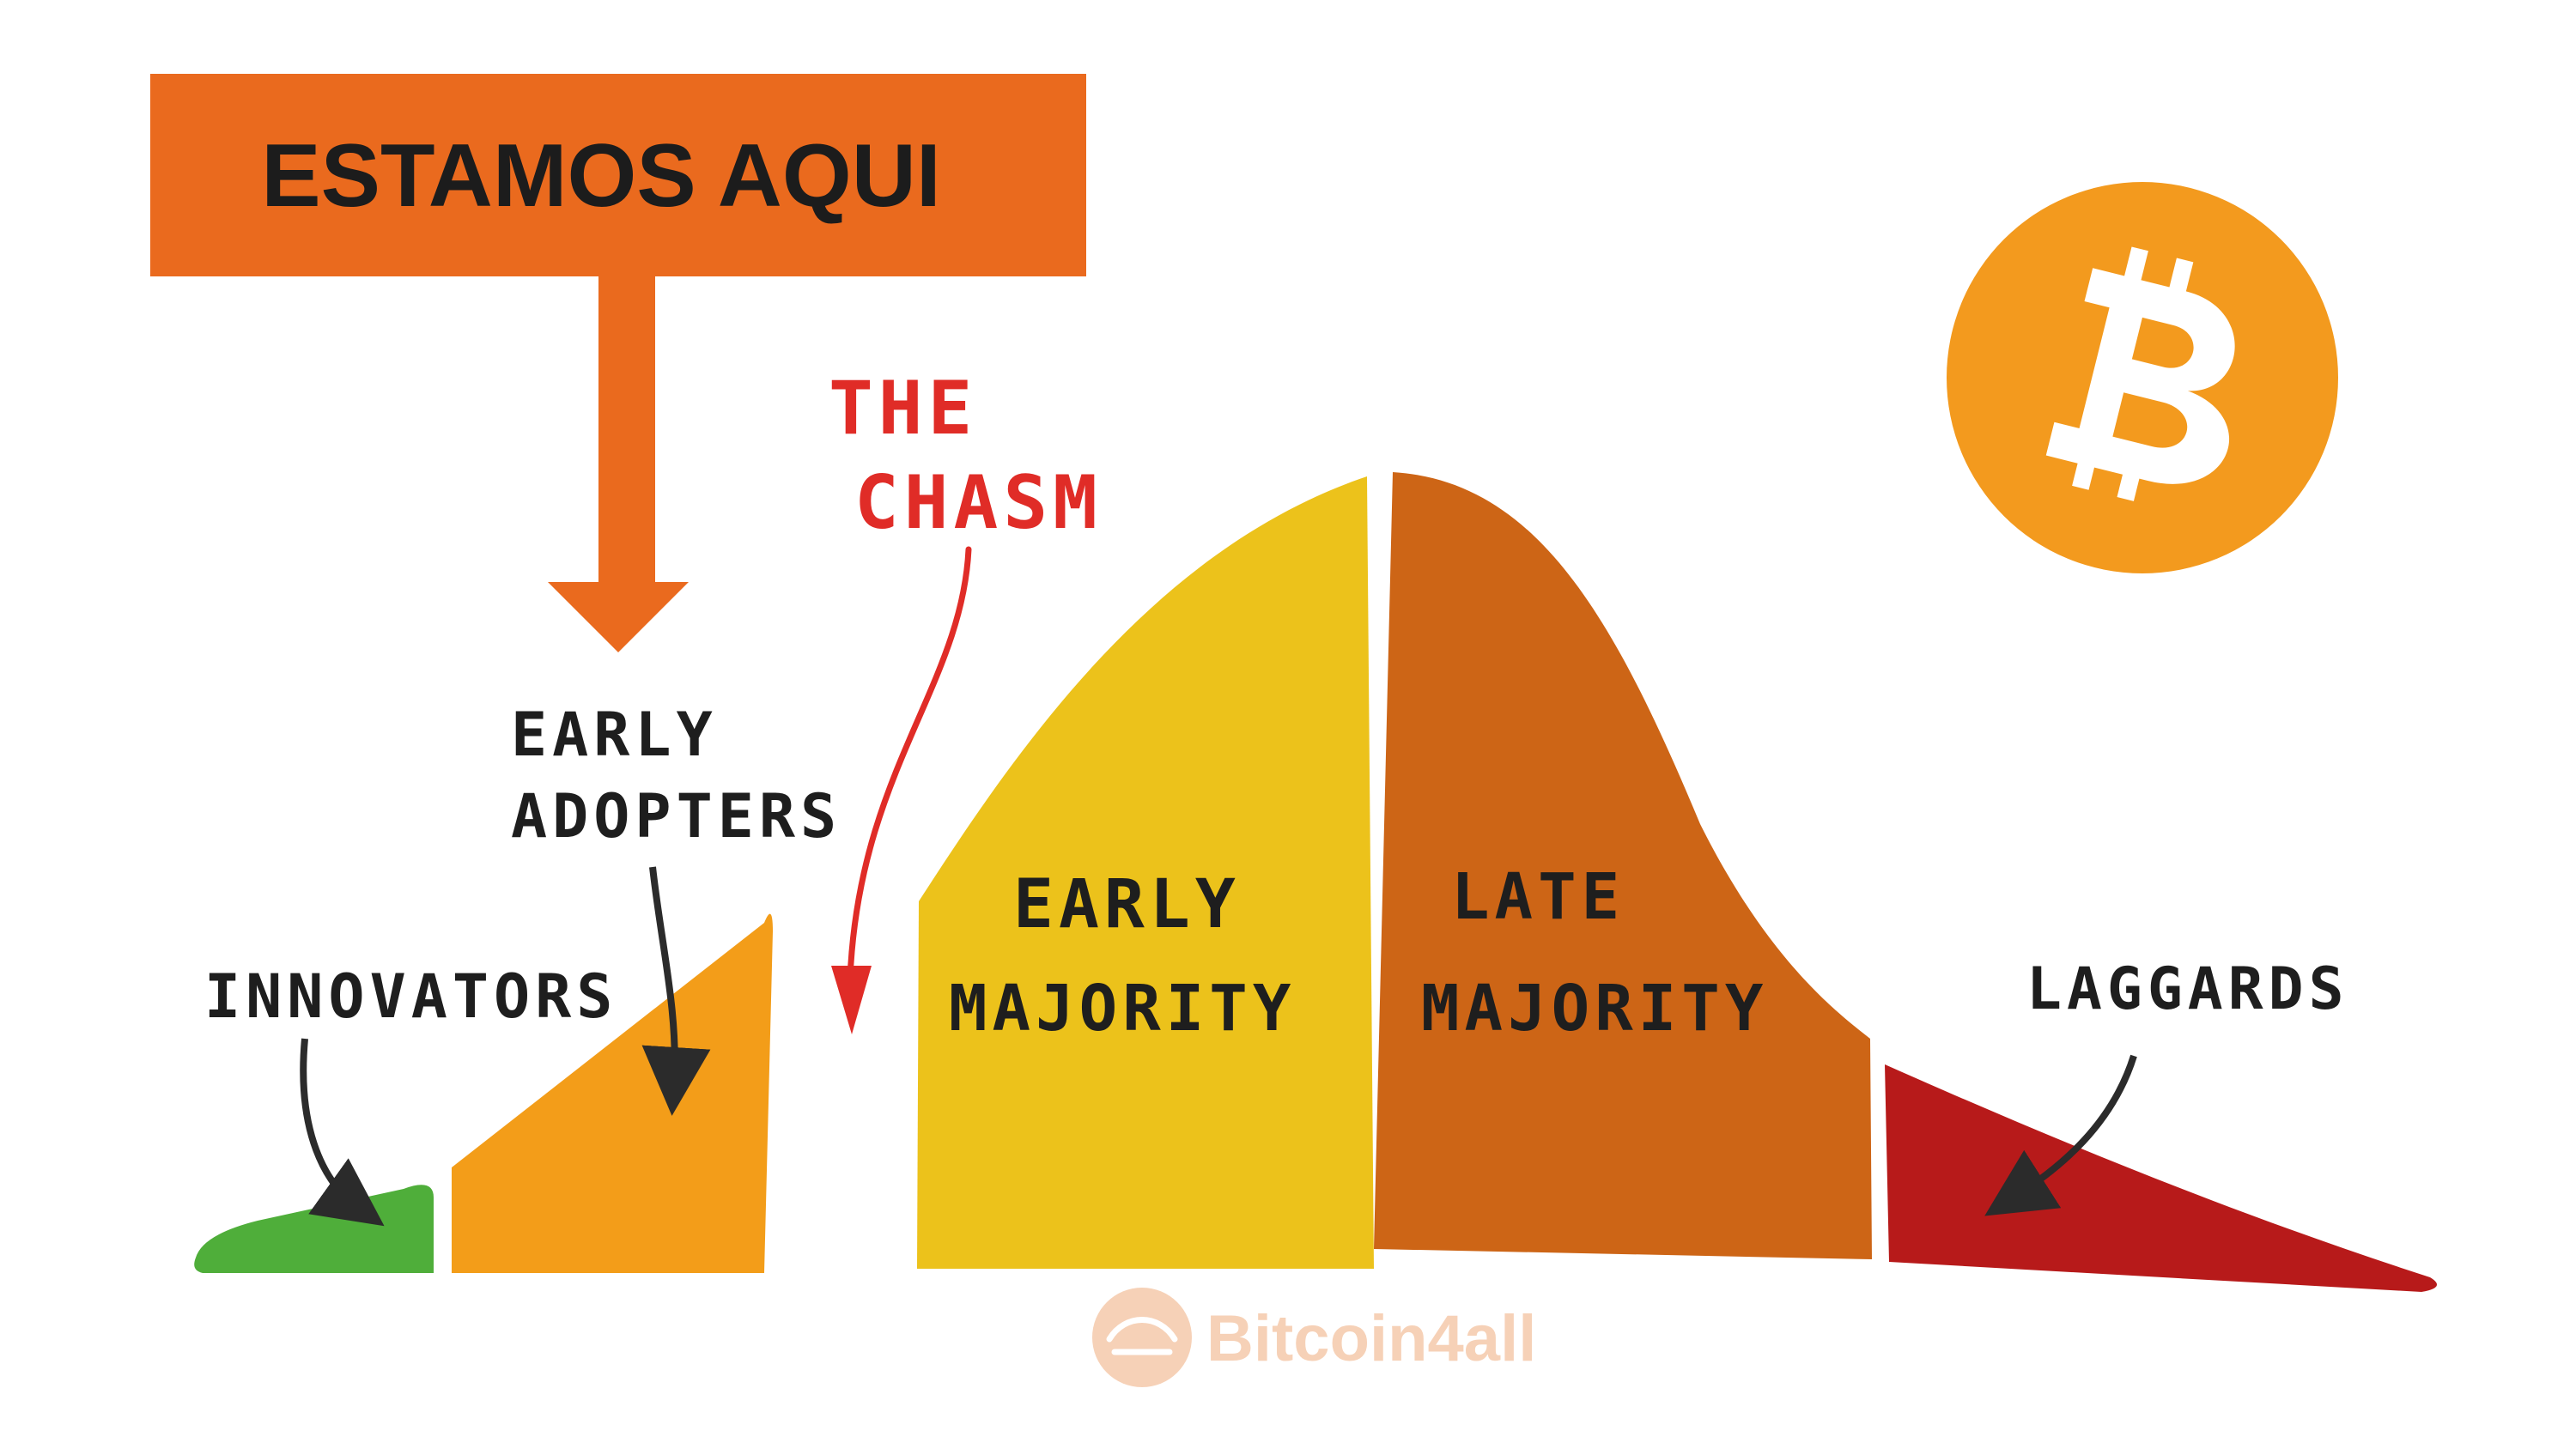 The image size is (2576, 1449). What do you see at coordinates (1122, 1009) in the screenshot?
I see `early-majority-label-line2: MAJORITY` at bounding box center [1122, 1009].